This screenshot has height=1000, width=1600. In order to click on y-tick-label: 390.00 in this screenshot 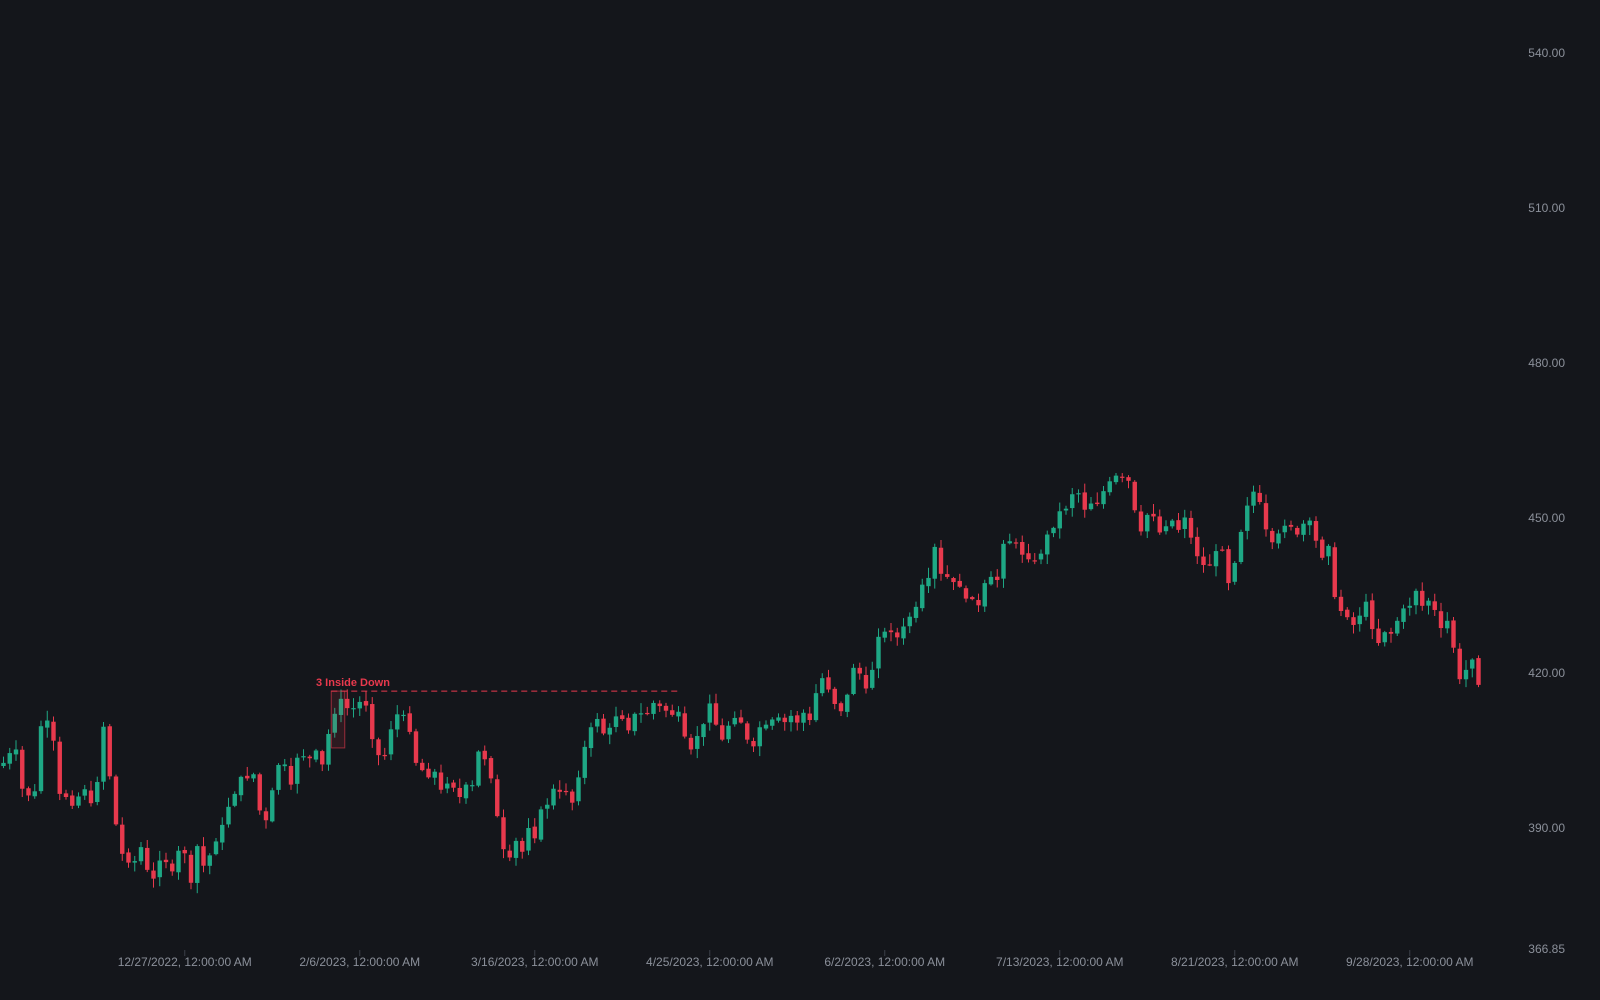, I will do `click(1546, 828)`.